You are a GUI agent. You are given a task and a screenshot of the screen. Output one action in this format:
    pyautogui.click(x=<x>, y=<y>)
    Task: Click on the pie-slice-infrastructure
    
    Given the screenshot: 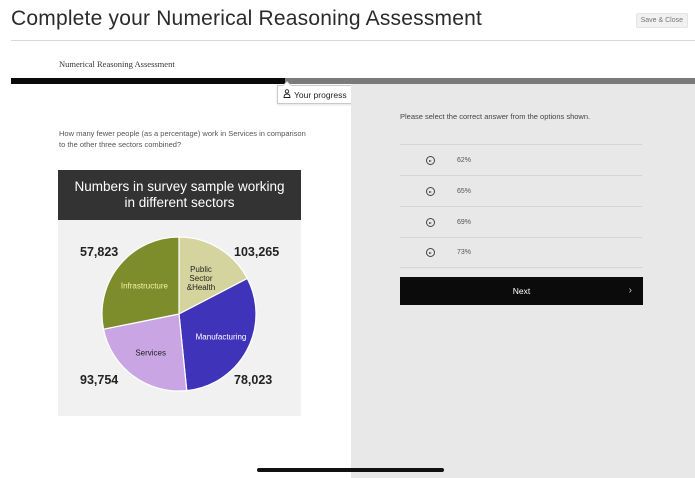 What is the action you would take?
    pyautogui.click(x=140, y=283)
    